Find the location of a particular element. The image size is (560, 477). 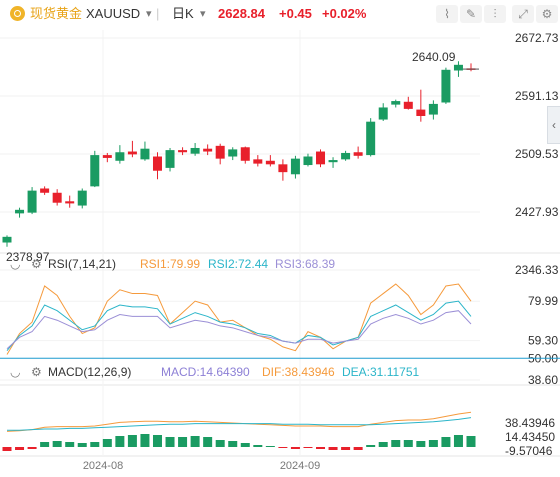

high-price-label: 2640.09 is located at coordinates (434, 57).